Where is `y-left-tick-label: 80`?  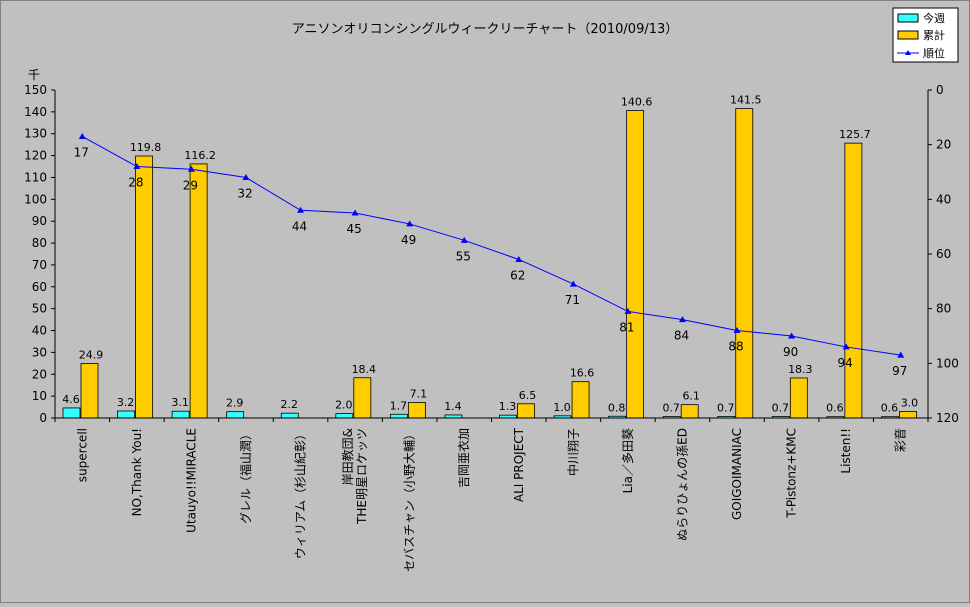 y-left-tick-label: 80 is located at coordinates (39, 243).